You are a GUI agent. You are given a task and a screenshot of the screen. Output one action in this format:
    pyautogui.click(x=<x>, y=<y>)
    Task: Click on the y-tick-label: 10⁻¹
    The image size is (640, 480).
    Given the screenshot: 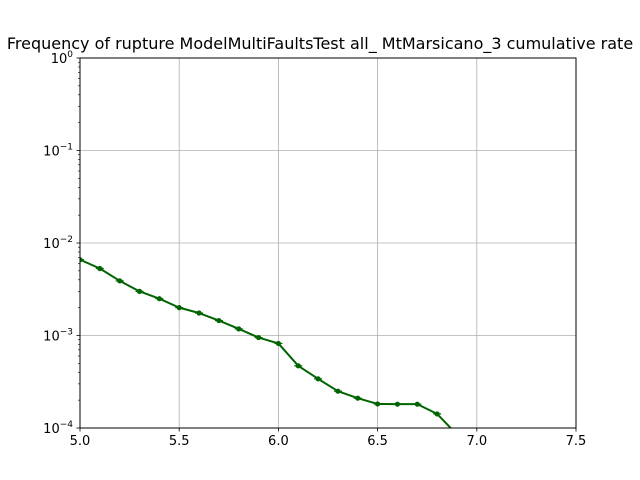 What is the action you would take?
    pyautogui.click(x=58, y=151)
    